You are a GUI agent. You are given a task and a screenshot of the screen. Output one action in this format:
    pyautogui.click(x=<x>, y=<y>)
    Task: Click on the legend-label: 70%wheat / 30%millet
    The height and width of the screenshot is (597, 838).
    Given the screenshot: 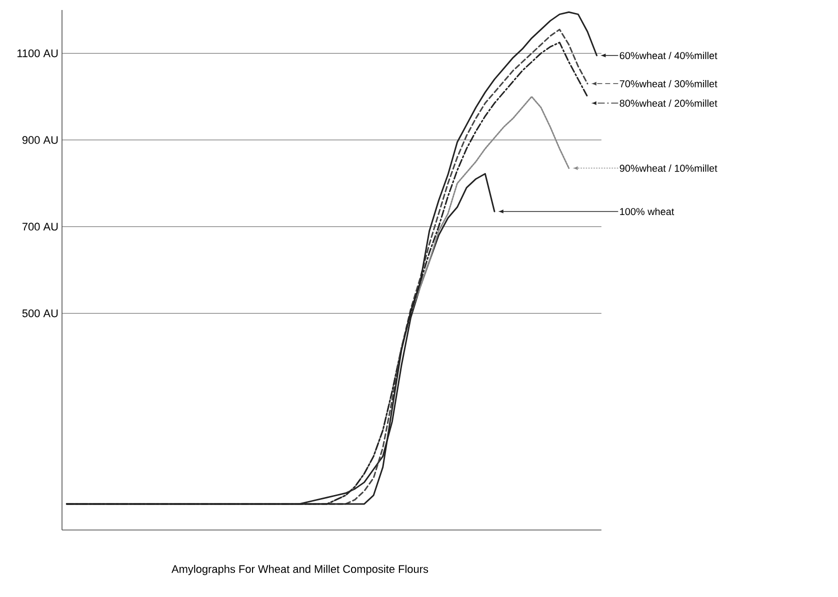 What is the action you would take?
    pyautogui.click(x=669, y=84)
    